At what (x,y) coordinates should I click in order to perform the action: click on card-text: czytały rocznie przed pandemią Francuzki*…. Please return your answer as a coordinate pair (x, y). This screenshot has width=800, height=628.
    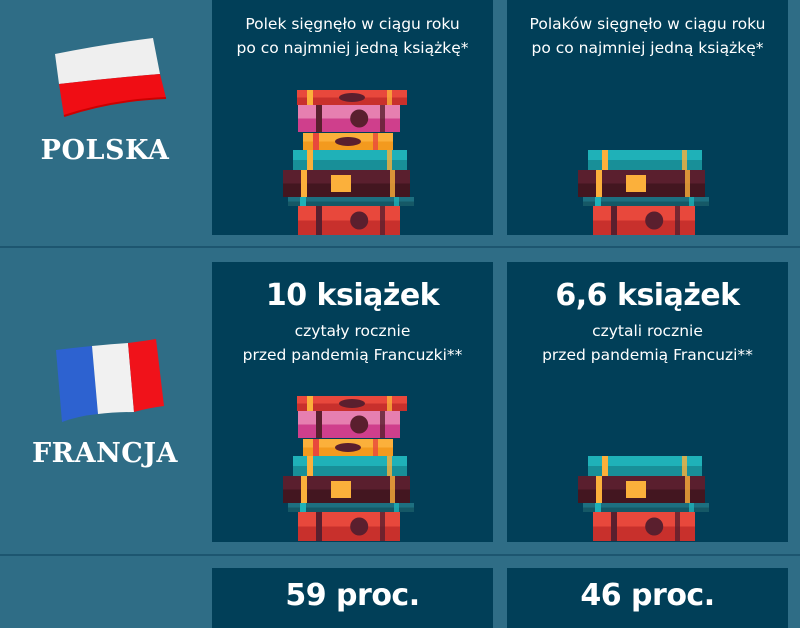
    Looking at the image, I should click on (352, 343).